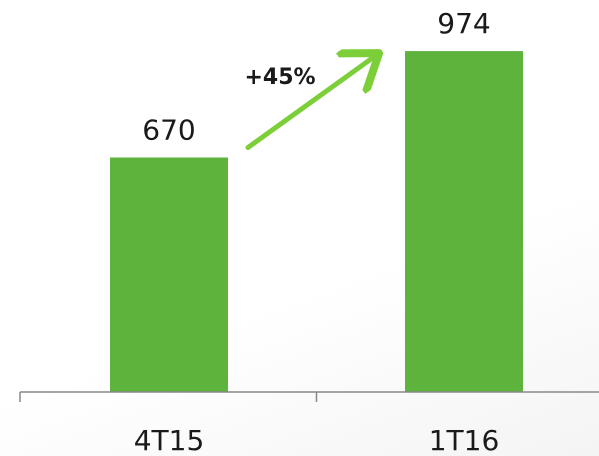  I want to click on growth-arrow, so click(310, 103).